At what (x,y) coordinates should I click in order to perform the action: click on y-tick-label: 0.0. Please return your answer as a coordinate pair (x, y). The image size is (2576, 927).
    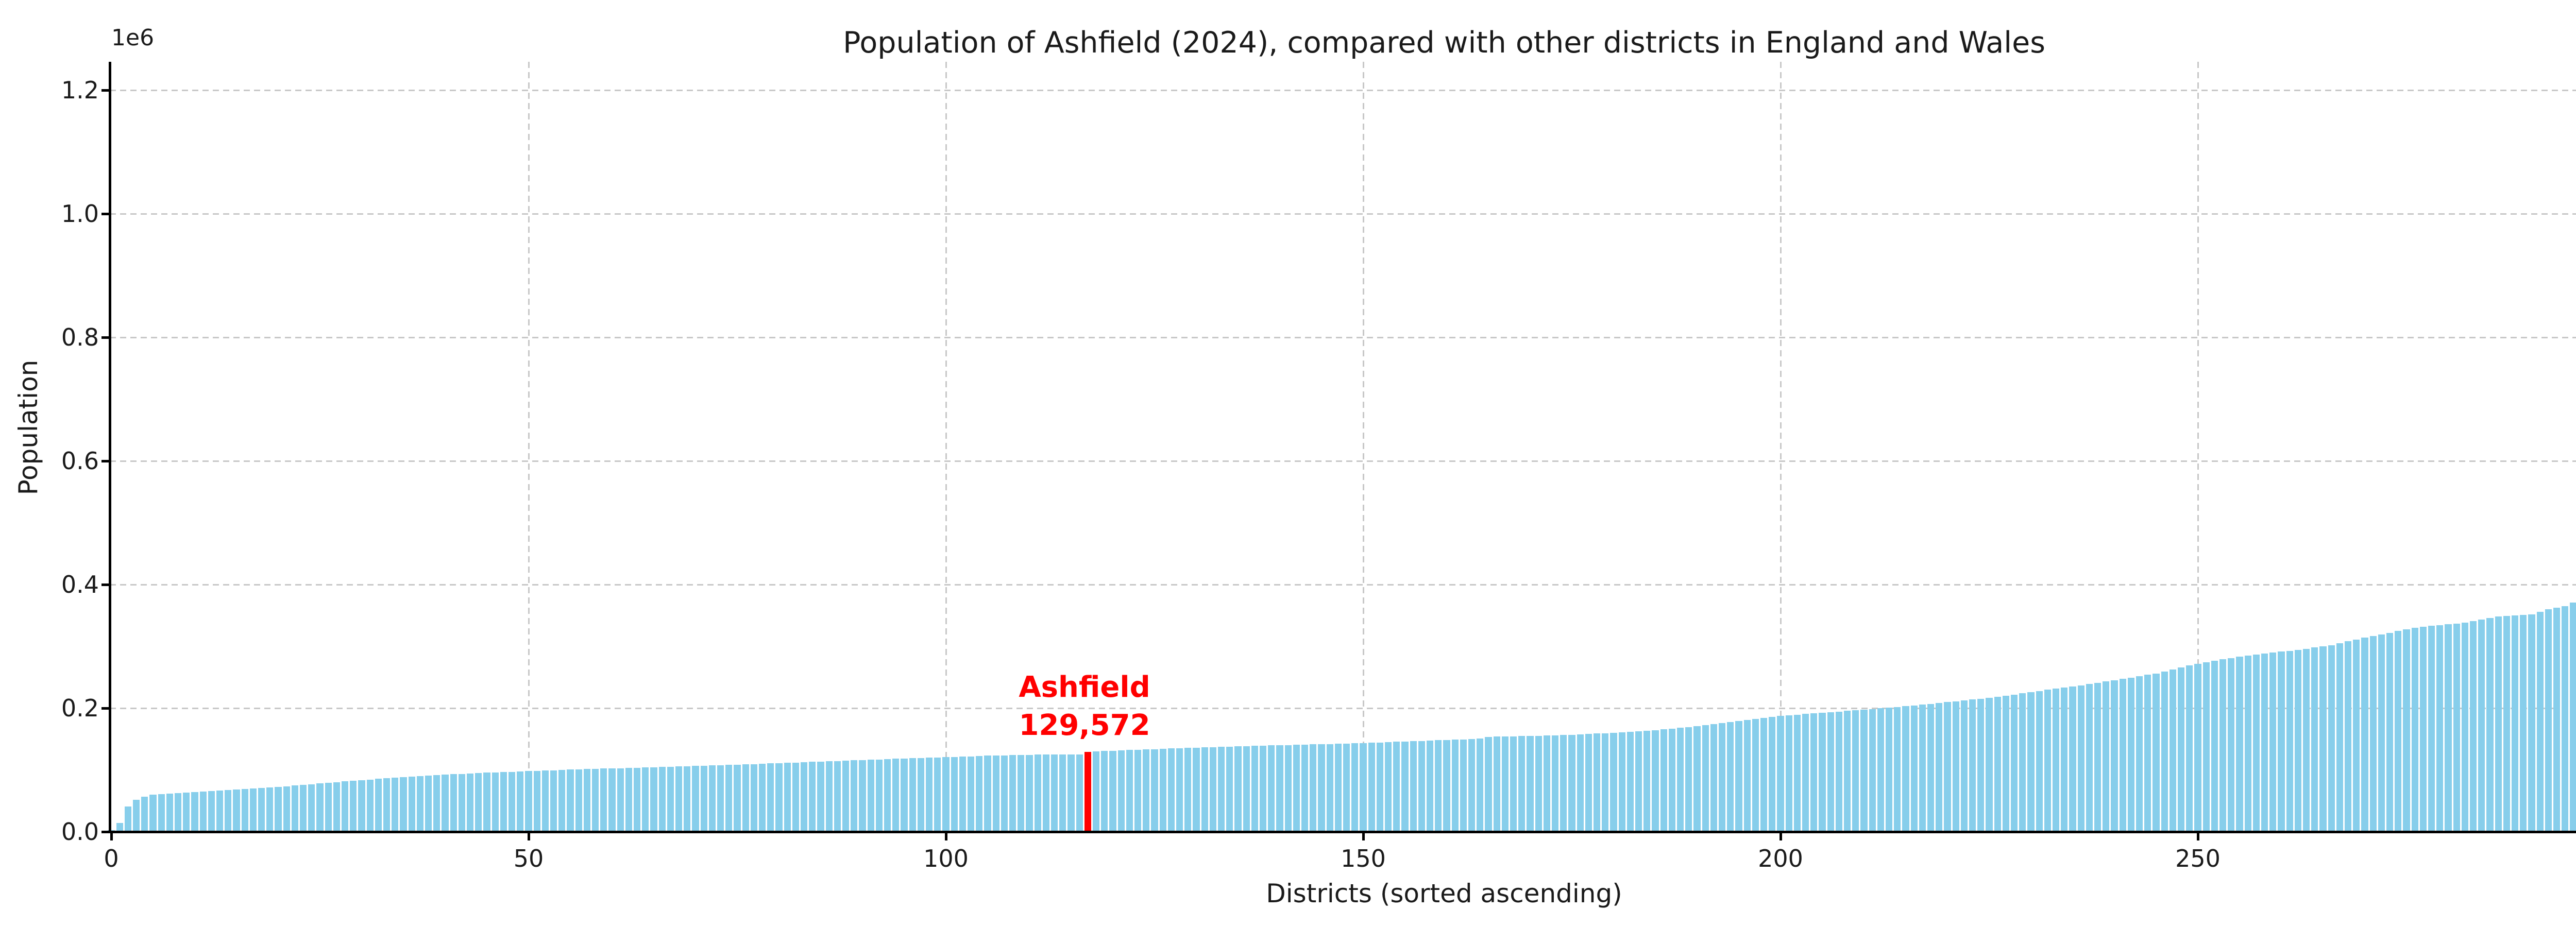
    Looking at the image, I should click on (80, 832).